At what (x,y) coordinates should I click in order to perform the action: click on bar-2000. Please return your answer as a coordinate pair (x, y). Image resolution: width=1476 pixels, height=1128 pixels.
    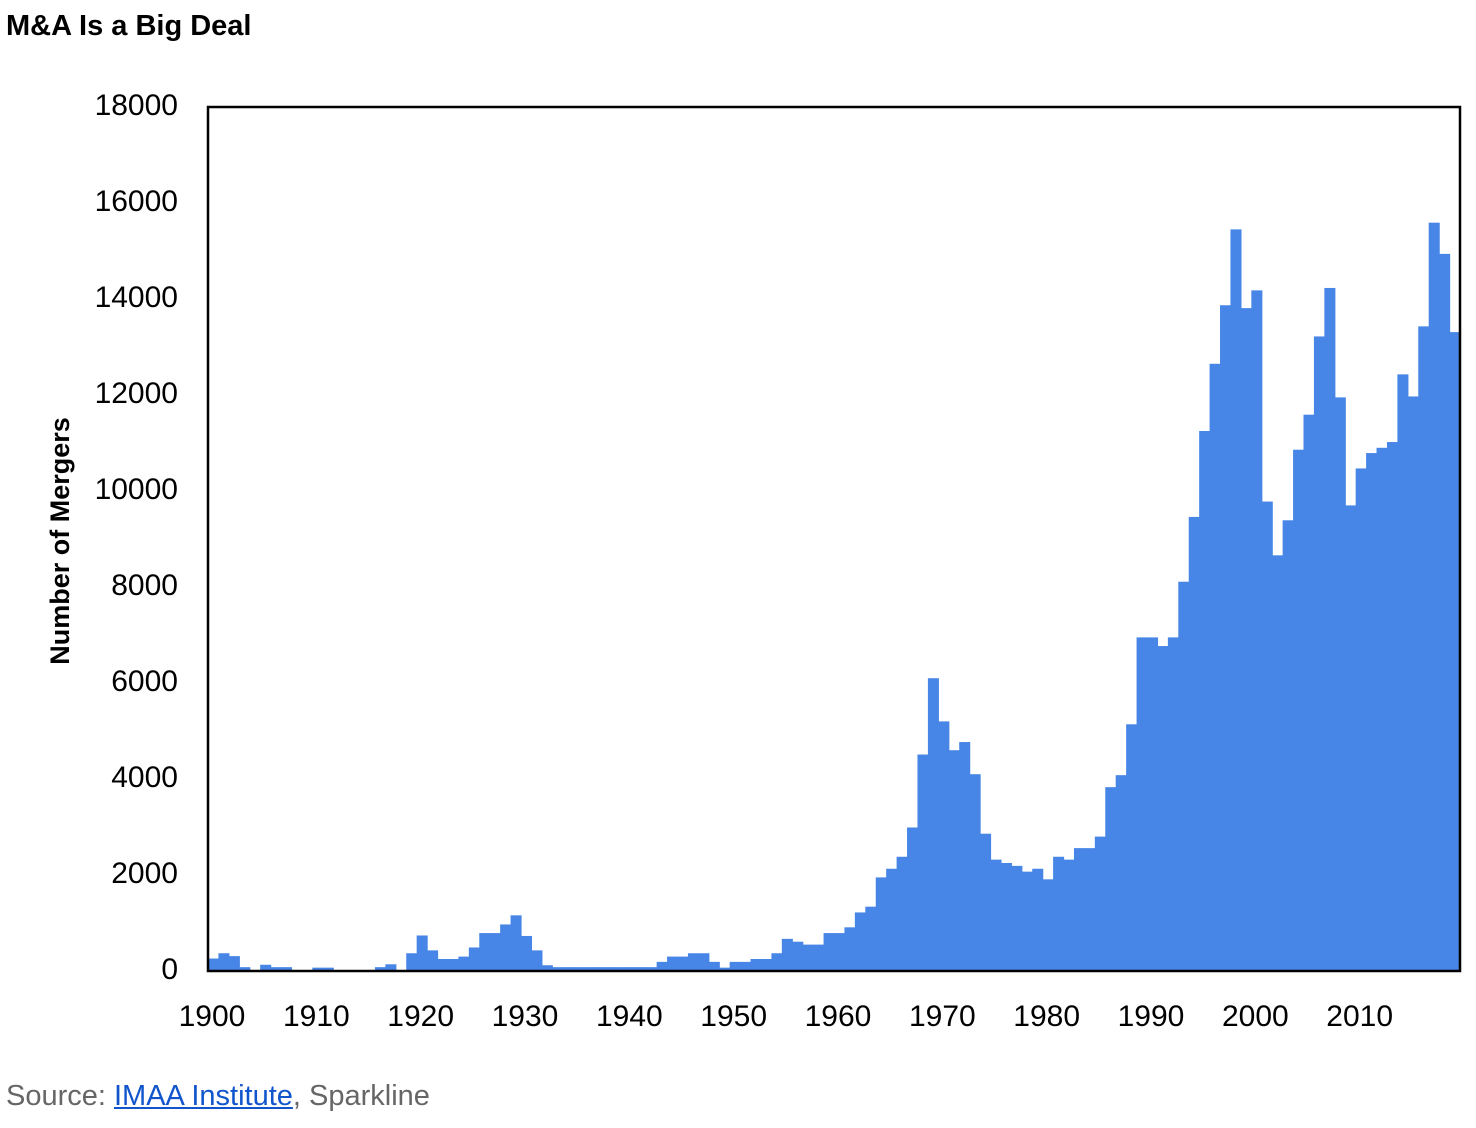
    Looking at the image, I should click on (1257, 630).